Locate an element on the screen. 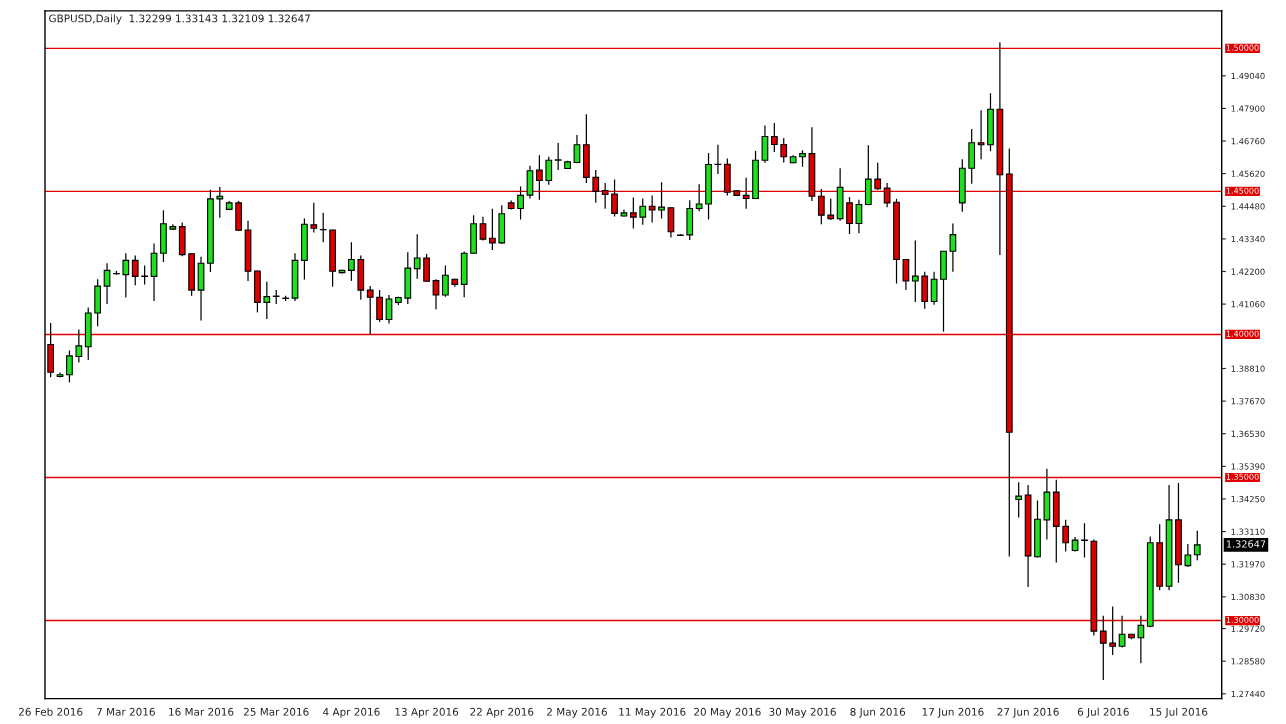 Image resolution: width=1286 pixels, height=724 pixels. y-tick-label: 1.27440 is located at coordinates (1248, 694).